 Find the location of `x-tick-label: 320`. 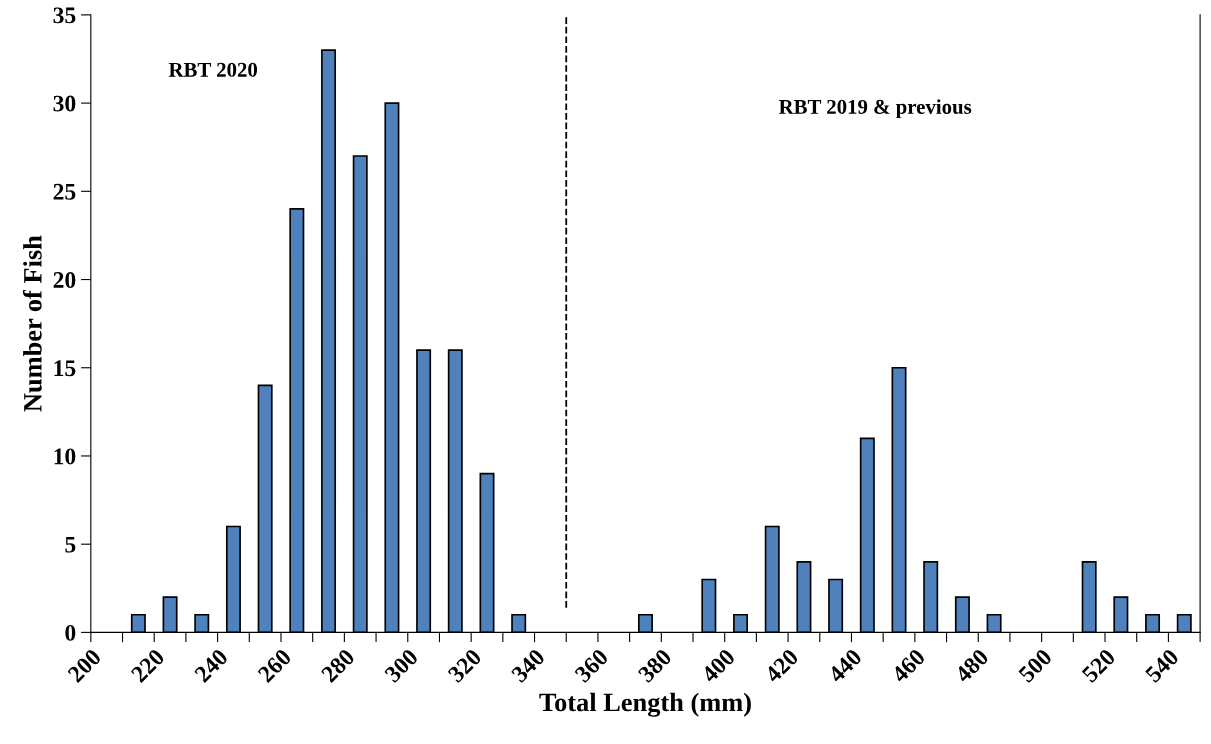

x-tick-label: 320 is located at coordinates (465, 666).